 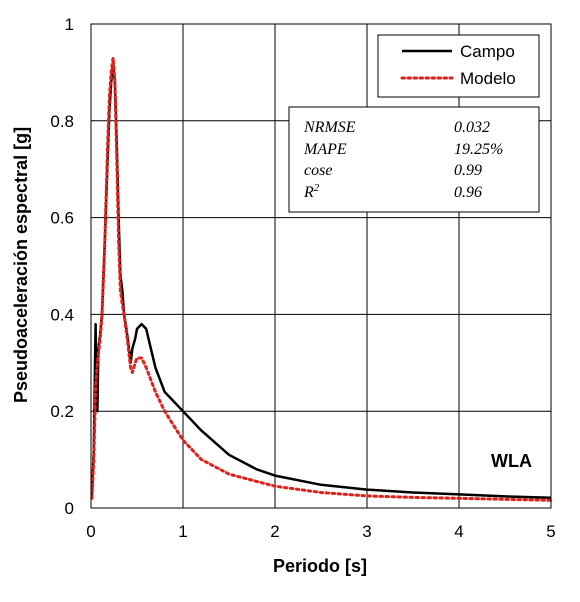 What do you see at coordinates (468, 192) in the screenshot?
I see `stats-value-r2: 0.96` at bounding box center [468, 192].